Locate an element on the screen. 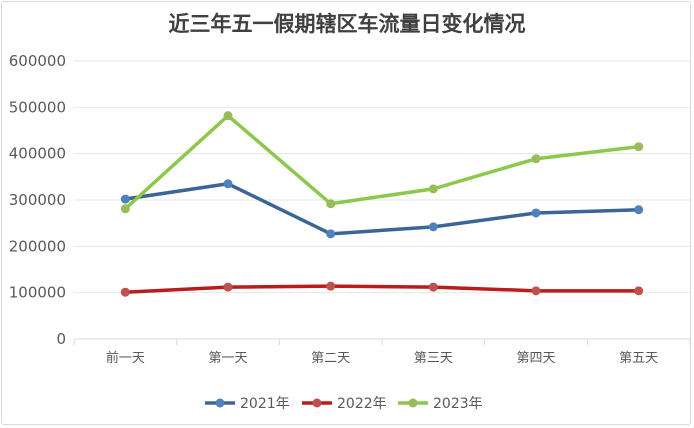 The width and height of the screenshot is (694, 428). x-tick-label: 前一天 is located at coordinates (125, 358).